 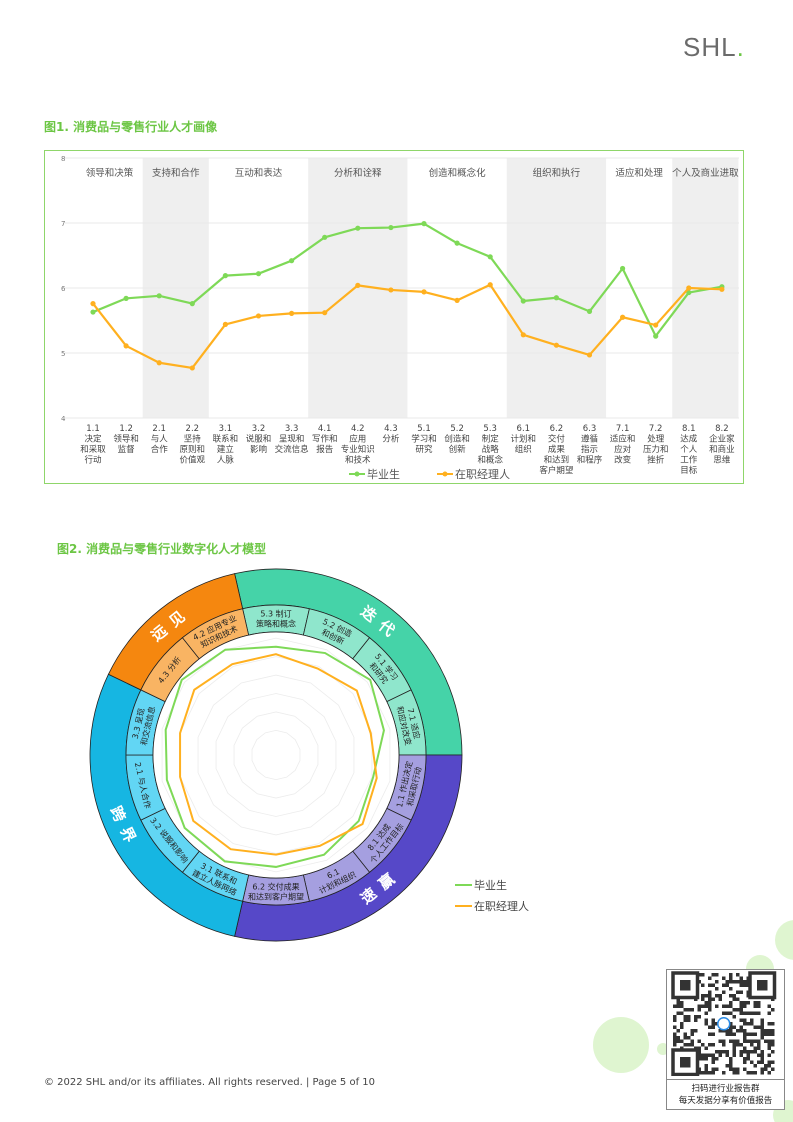 What do you see at coordinates (458, 449) in the screenshot?
I see `x-tick-label: 创新` at bounding box center [458, 449].